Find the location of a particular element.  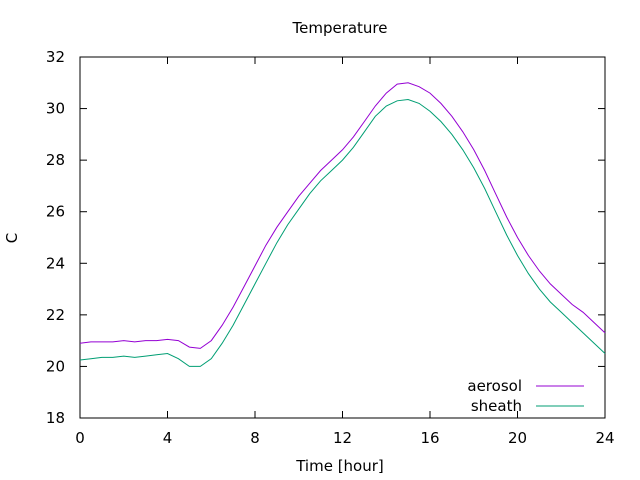

y-tick-label: 22 is located at coordinates (55, 315).